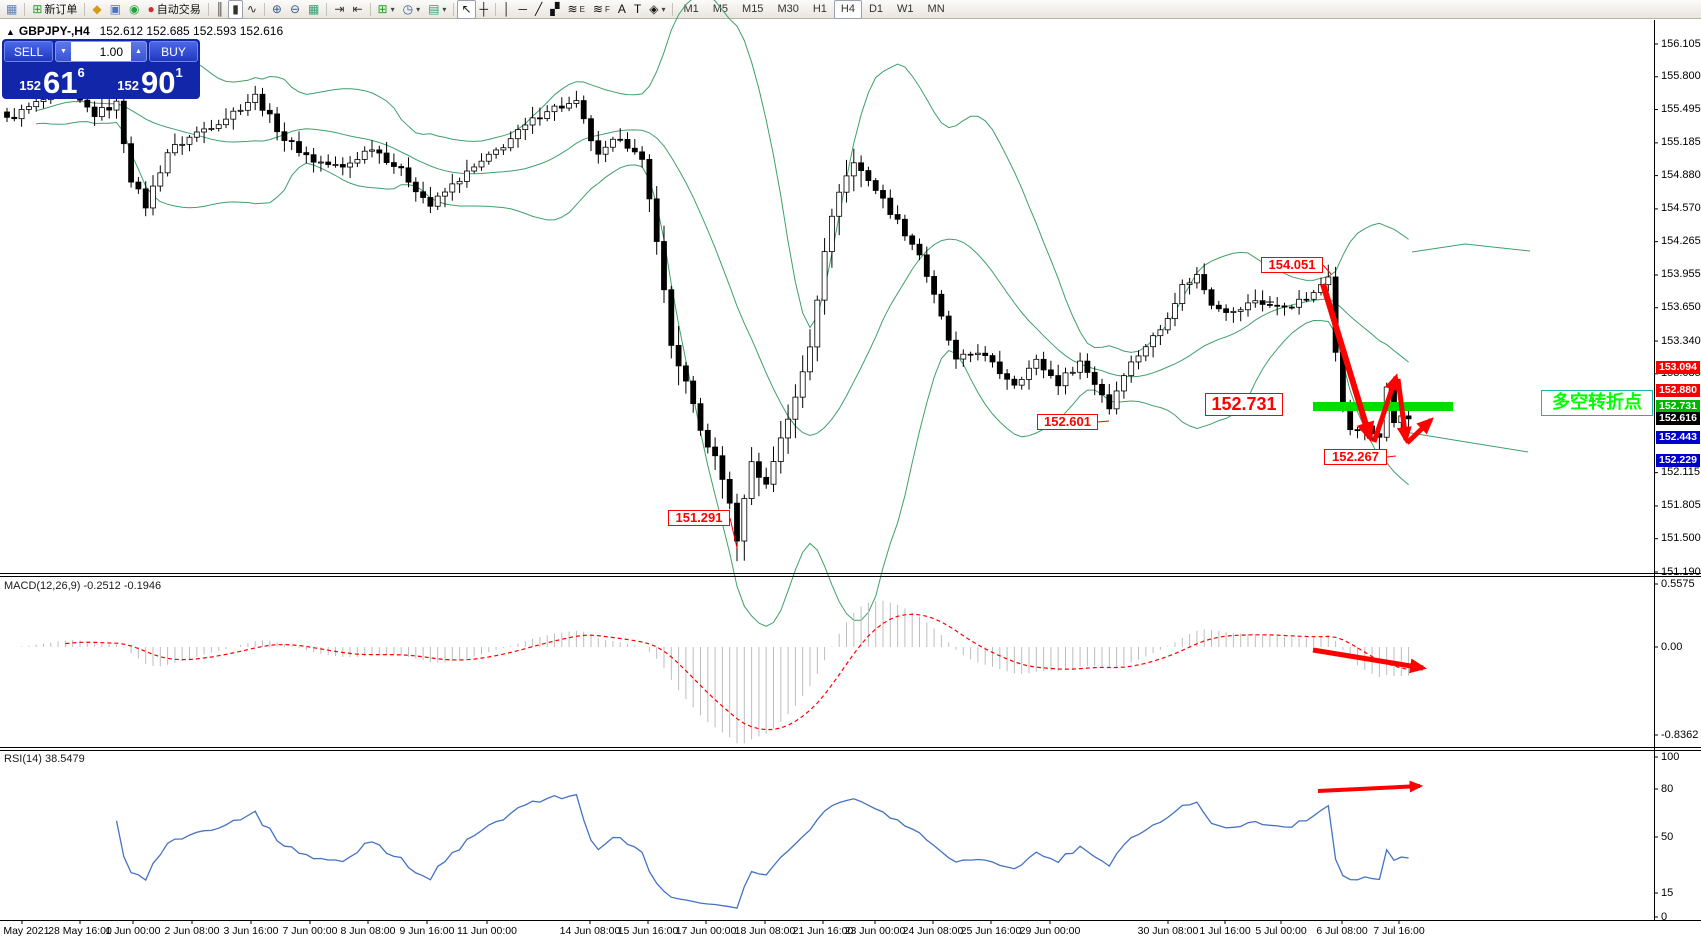 Image resolution: width=1701 pixels, height=941 pixels. What do you see at coordinates (538, 9) in the screenshot?
I see `trendline-icon: ╱` at bounding box center [538, 9].